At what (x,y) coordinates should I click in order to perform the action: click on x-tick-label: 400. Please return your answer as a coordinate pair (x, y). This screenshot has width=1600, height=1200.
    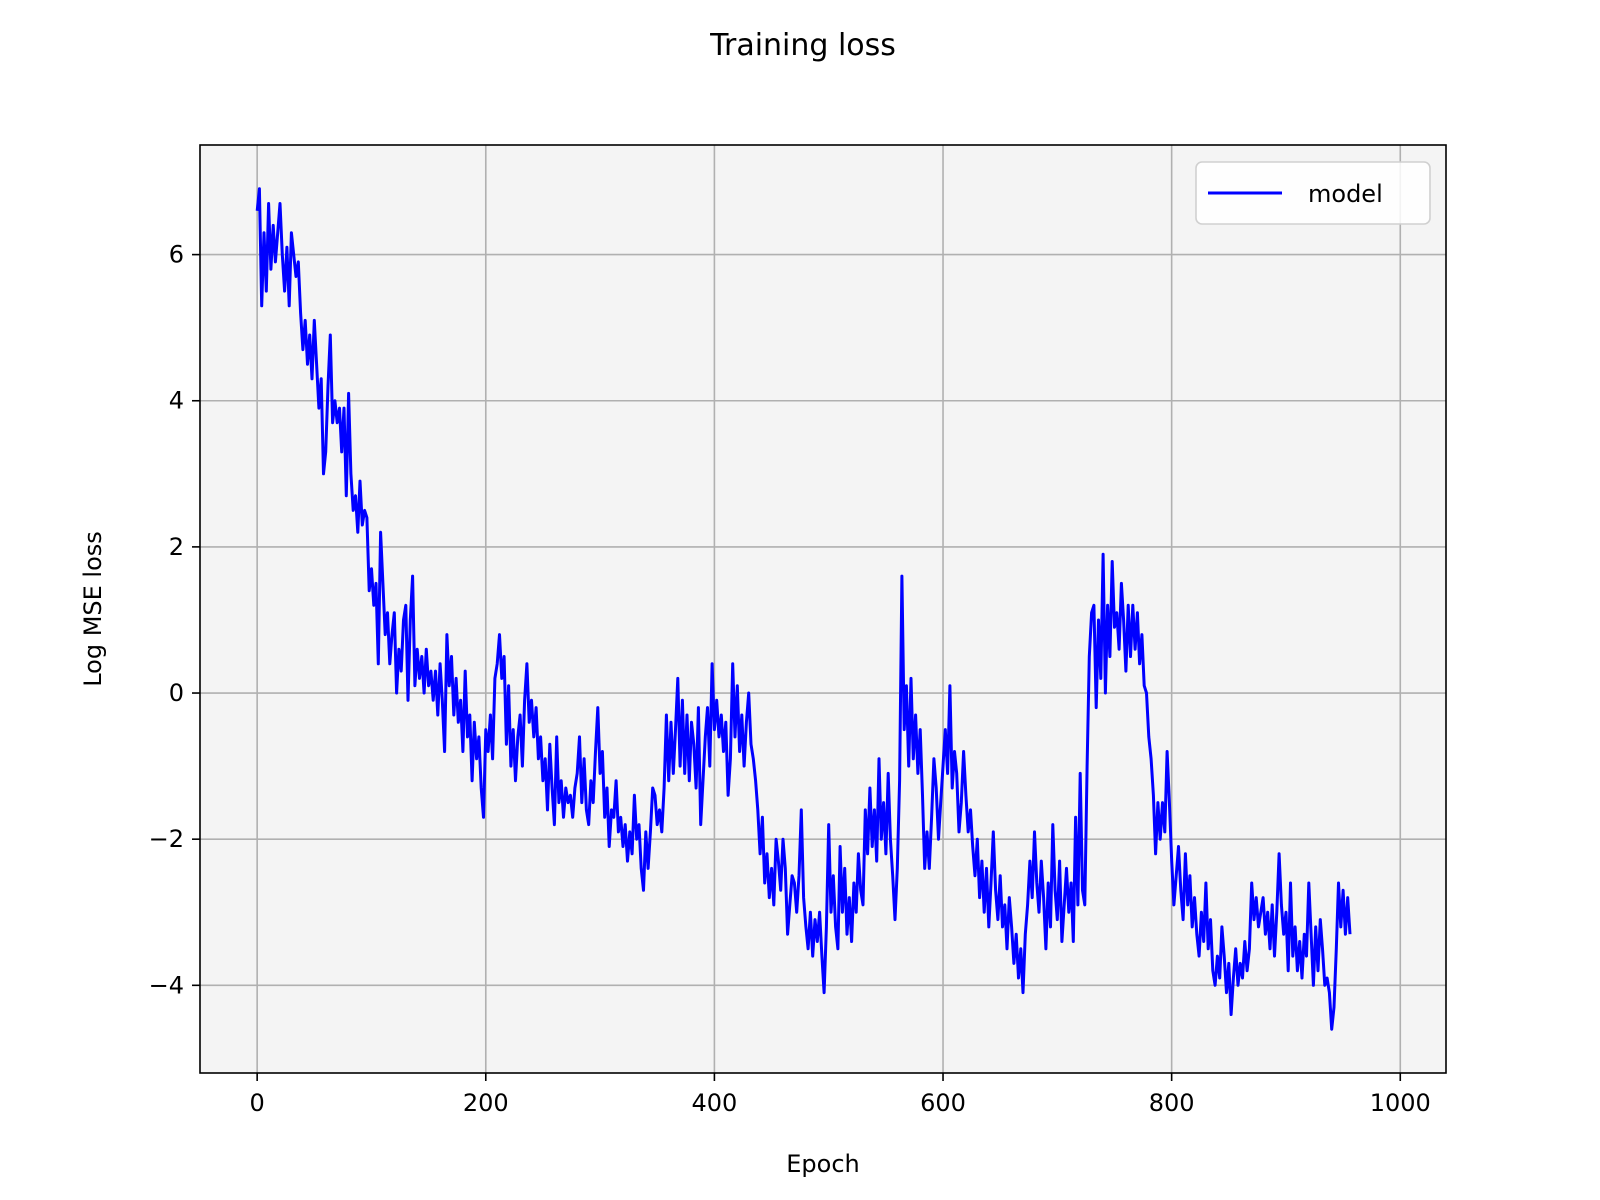
    Looking at the image, I should click on (714, 1103).